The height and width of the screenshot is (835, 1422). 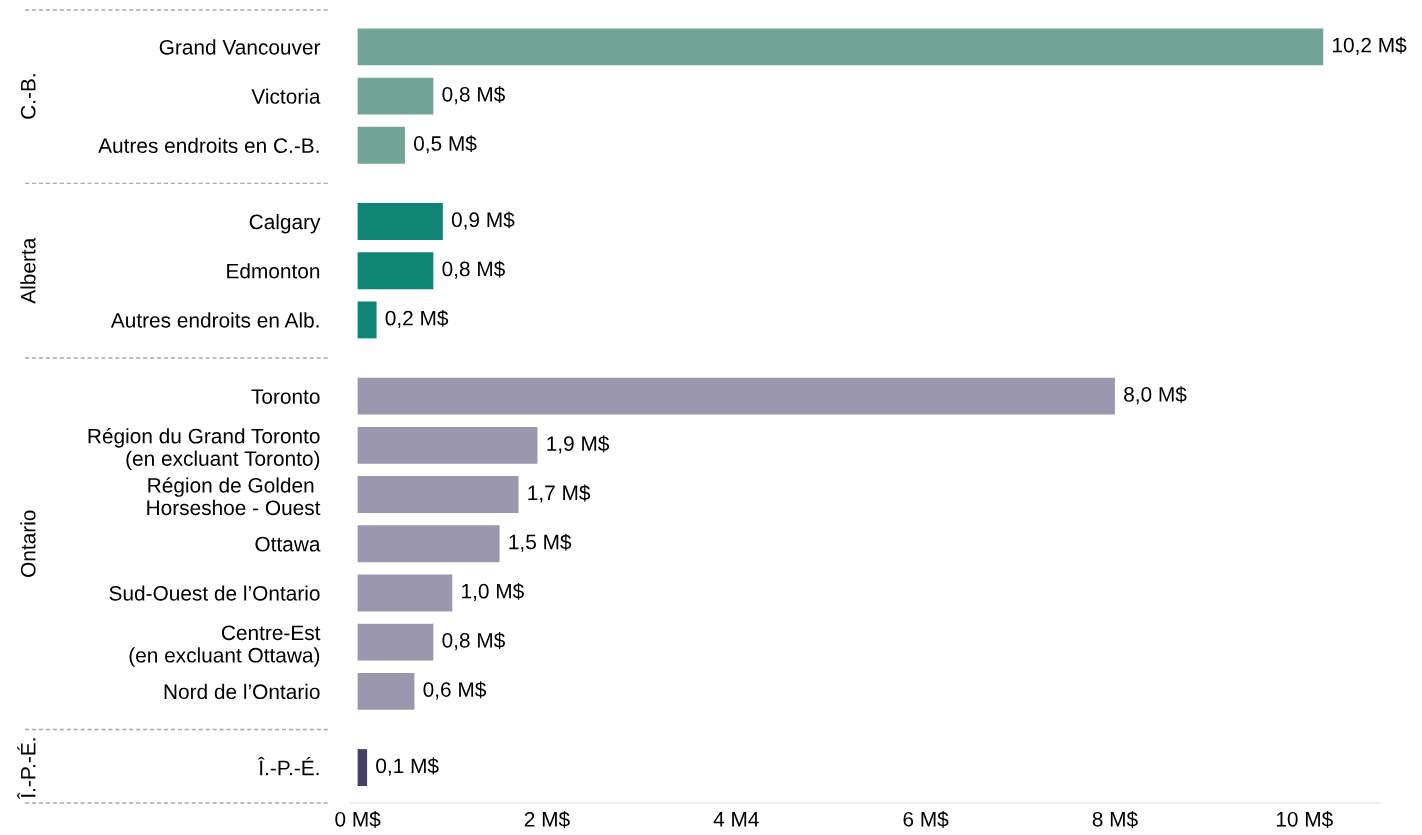 I want to click on x-tick-label: 10 M$, so click(x=1304, y=819).